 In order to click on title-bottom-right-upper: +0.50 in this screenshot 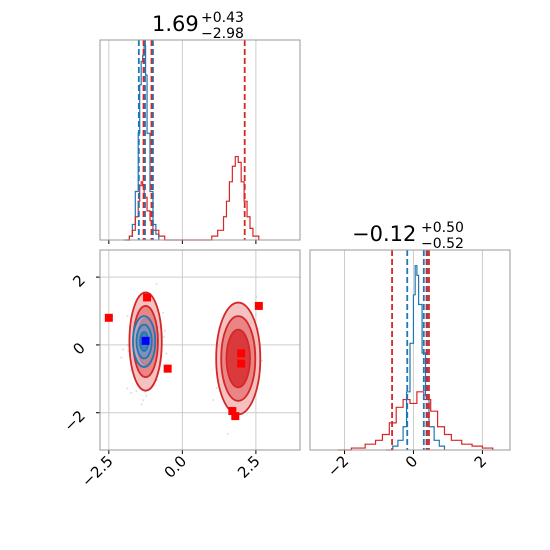, I will do `click(442, 228)`.